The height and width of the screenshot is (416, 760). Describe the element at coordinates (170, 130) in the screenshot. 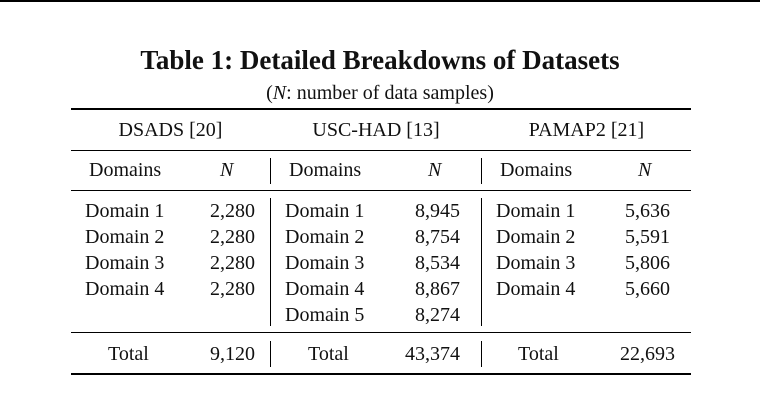

I see `group-header-dsads: DSADS [20]` at that location.